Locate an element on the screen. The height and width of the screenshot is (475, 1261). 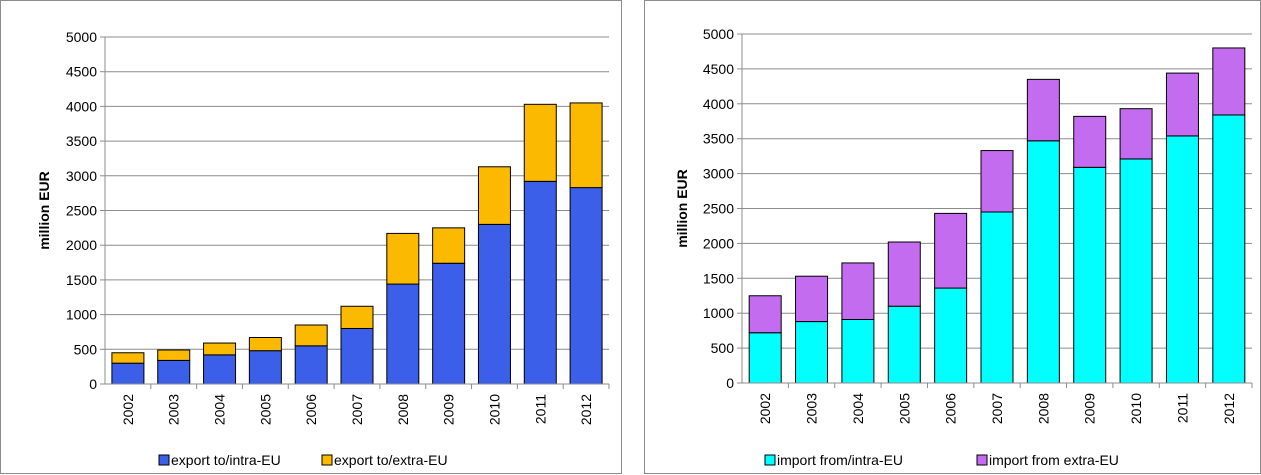
legend-label: import from/intra-EU is located at coordinates (840, 460).